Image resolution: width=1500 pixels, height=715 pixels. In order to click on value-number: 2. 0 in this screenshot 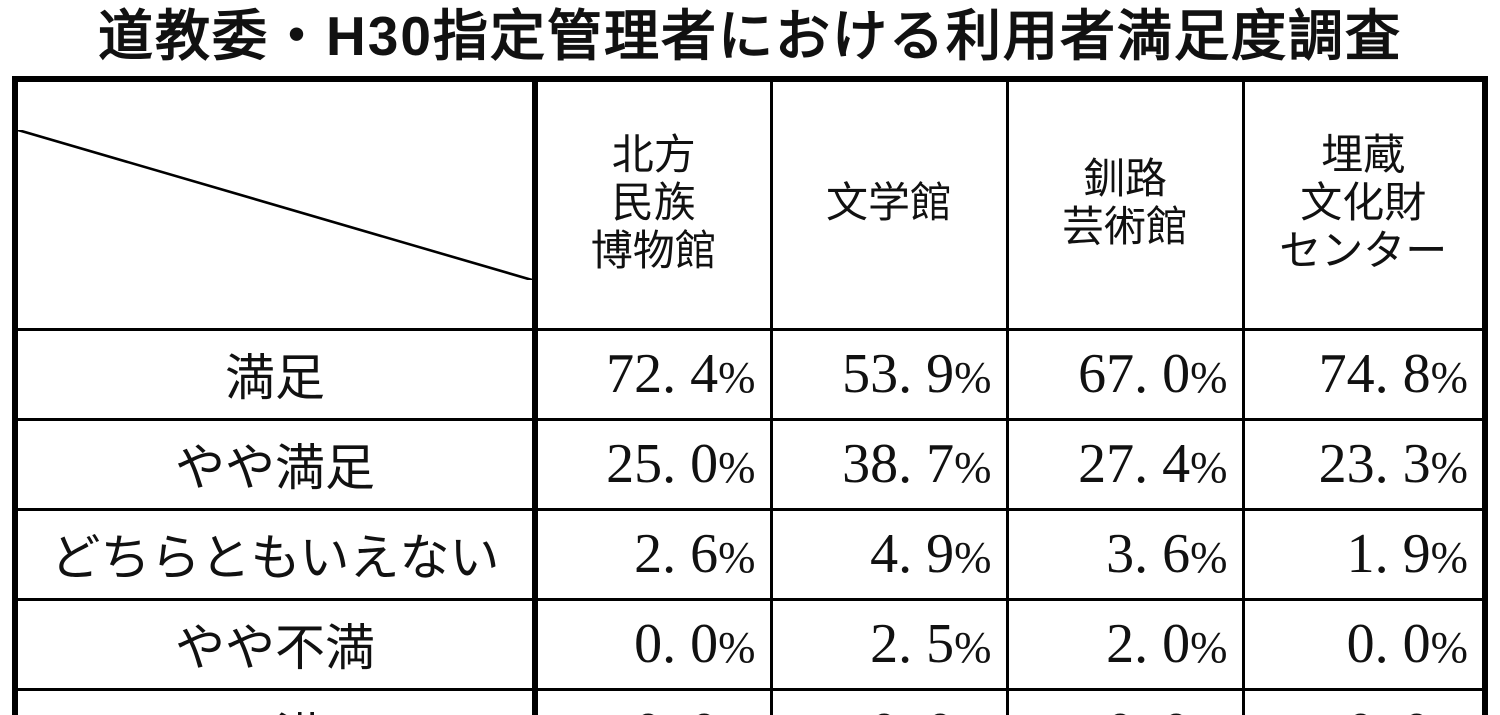, I will do `click(1148, 644)`.